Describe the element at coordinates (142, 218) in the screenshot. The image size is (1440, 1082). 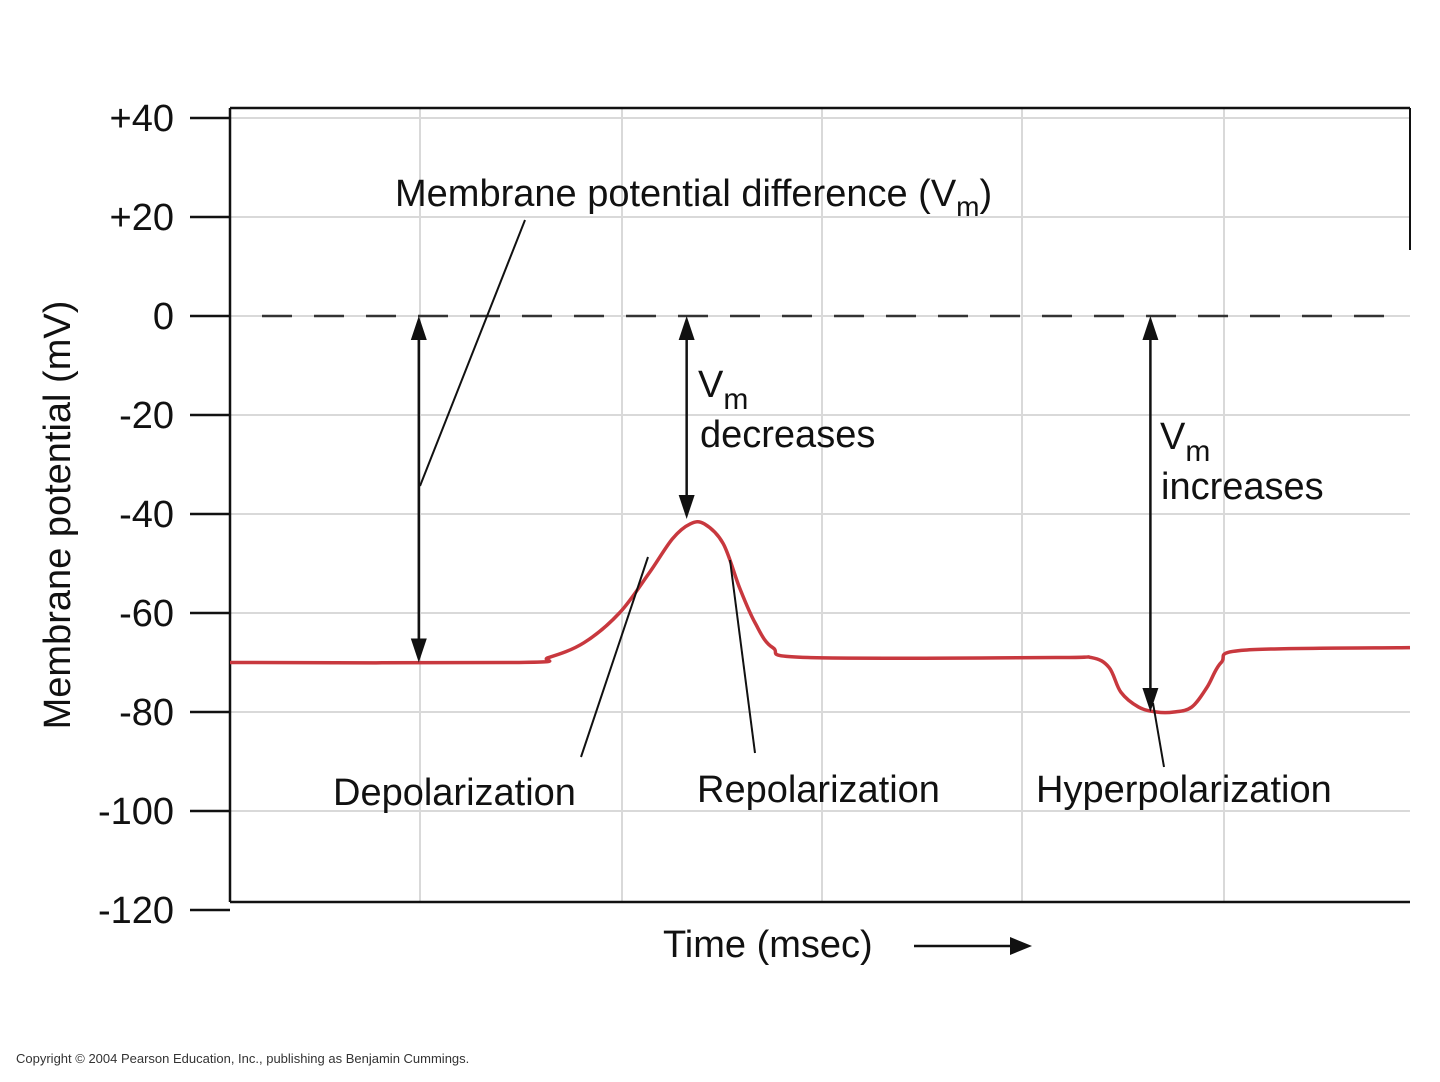
I see `y-tick-label: +20` at that location.